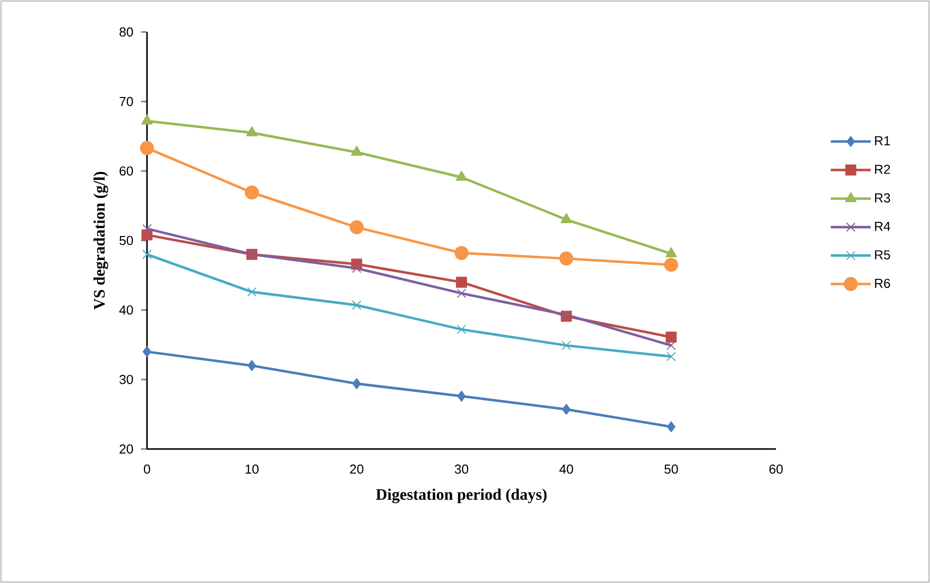 This screenshot has height=583, width=930. What do you see at coordinates (101, 241) in the screenshot?
I see `y-axis-title: VS degradation (g/l)` at bounding box center [101, 241].